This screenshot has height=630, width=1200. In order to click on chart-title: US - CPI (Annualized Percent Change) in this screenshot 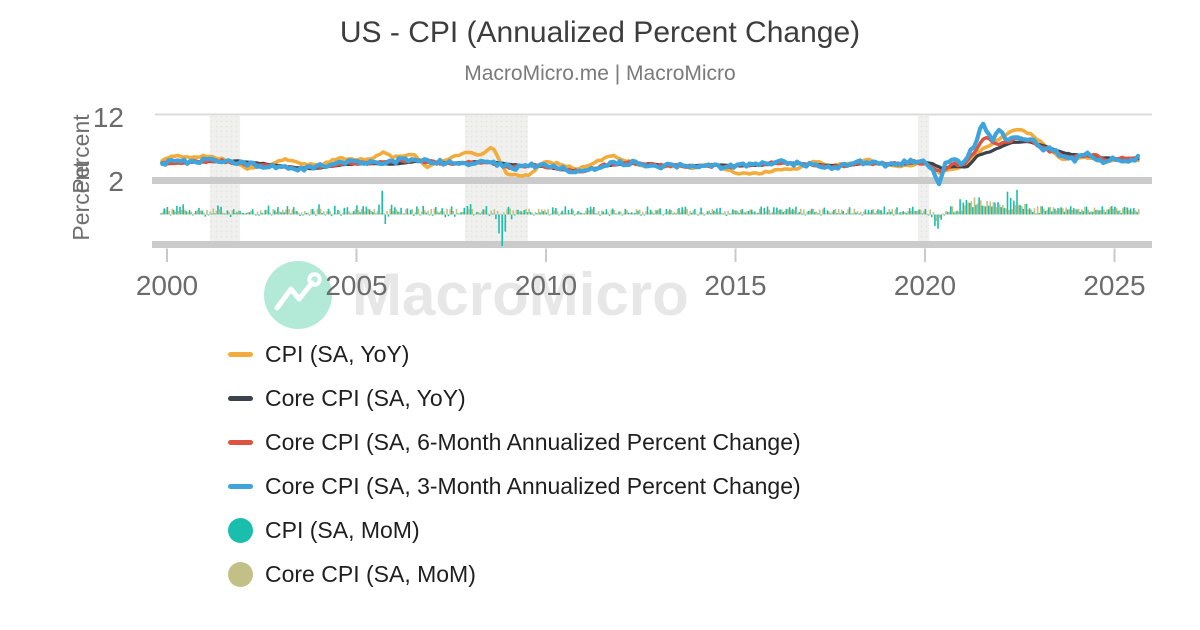, I will do `click(600, 32)`.